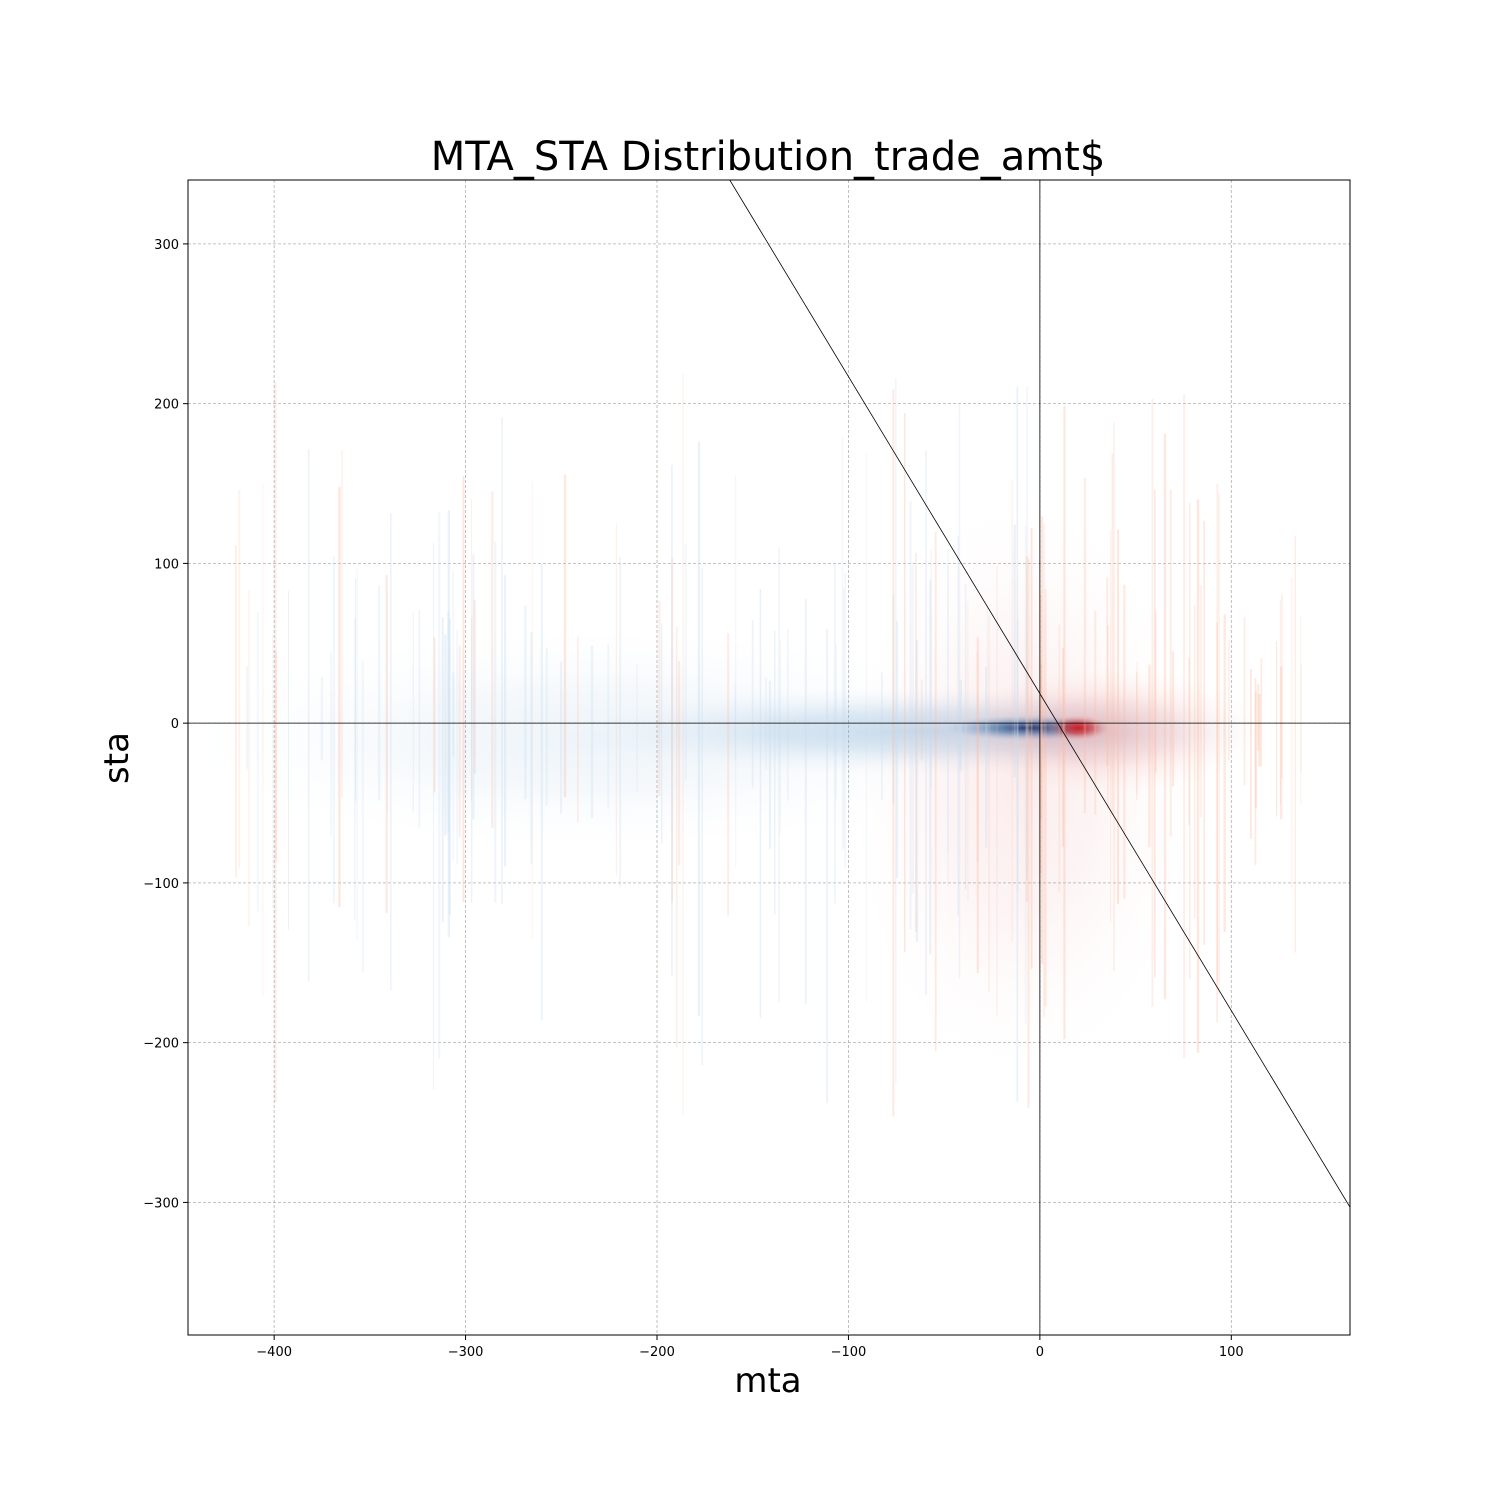 Image resolution: width=1500 pixels, height=1500 pixels. Describe the element at coordinates (274, 1352) in the screenshot. I see `x-tick-label: −400` at that location.